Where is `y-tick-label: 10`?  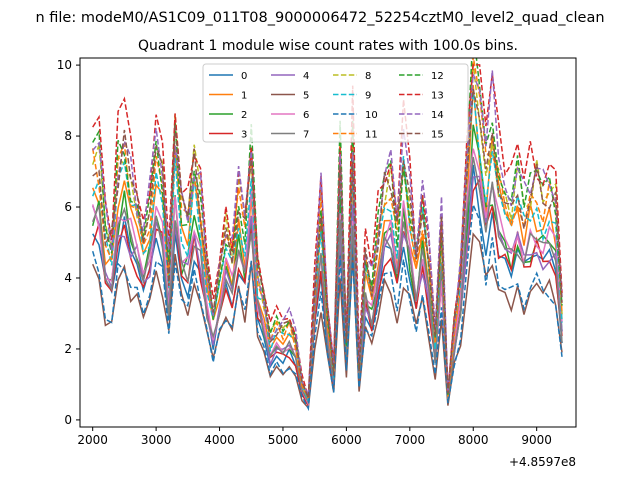
y-tick-label: 10 is located at coordinates (64, 65).